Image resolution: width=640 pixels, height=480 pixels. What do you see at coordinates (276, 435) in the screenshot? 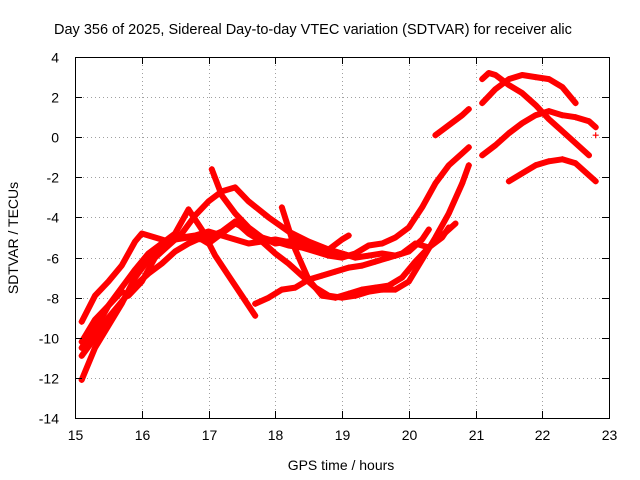
I see `x-tick-label: 18` at bounding box center [276, 435].